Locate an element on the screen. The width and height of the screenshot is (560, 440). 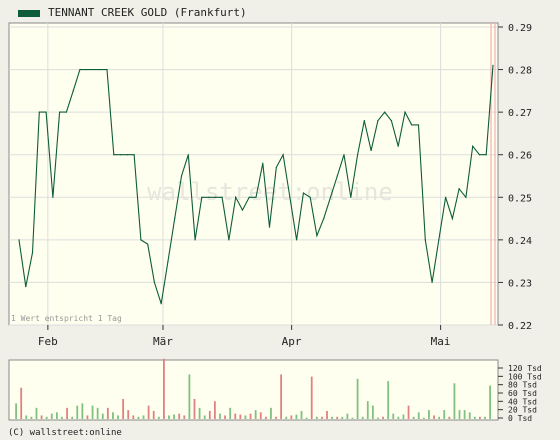
x-tick-label: Feb is located at coordinates (48, 341).